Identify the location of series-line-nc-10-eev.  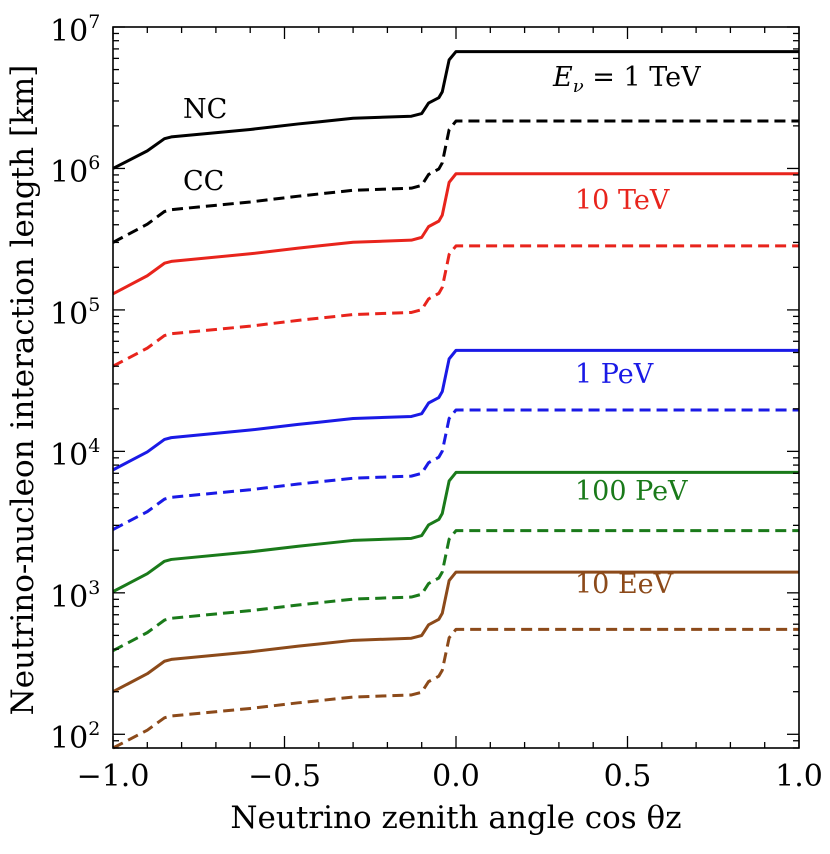
(455, 632).